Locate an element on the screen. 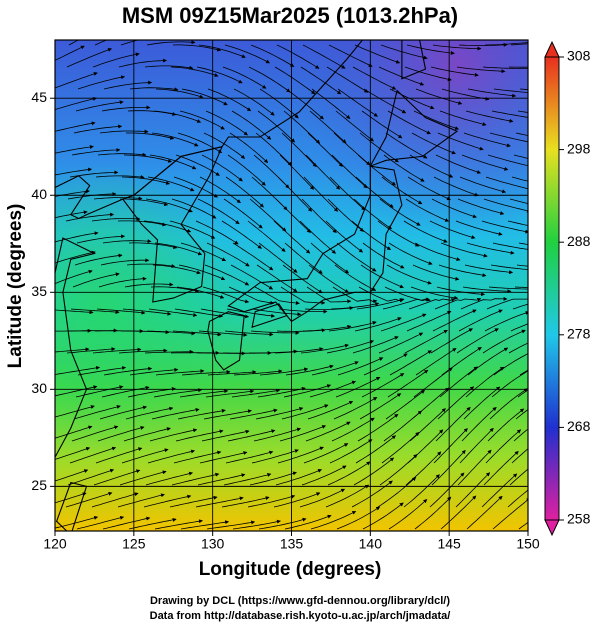 The height and width of the screenshot is (625, 599). colorbar-extend-top is located at coordinates (552, 49).